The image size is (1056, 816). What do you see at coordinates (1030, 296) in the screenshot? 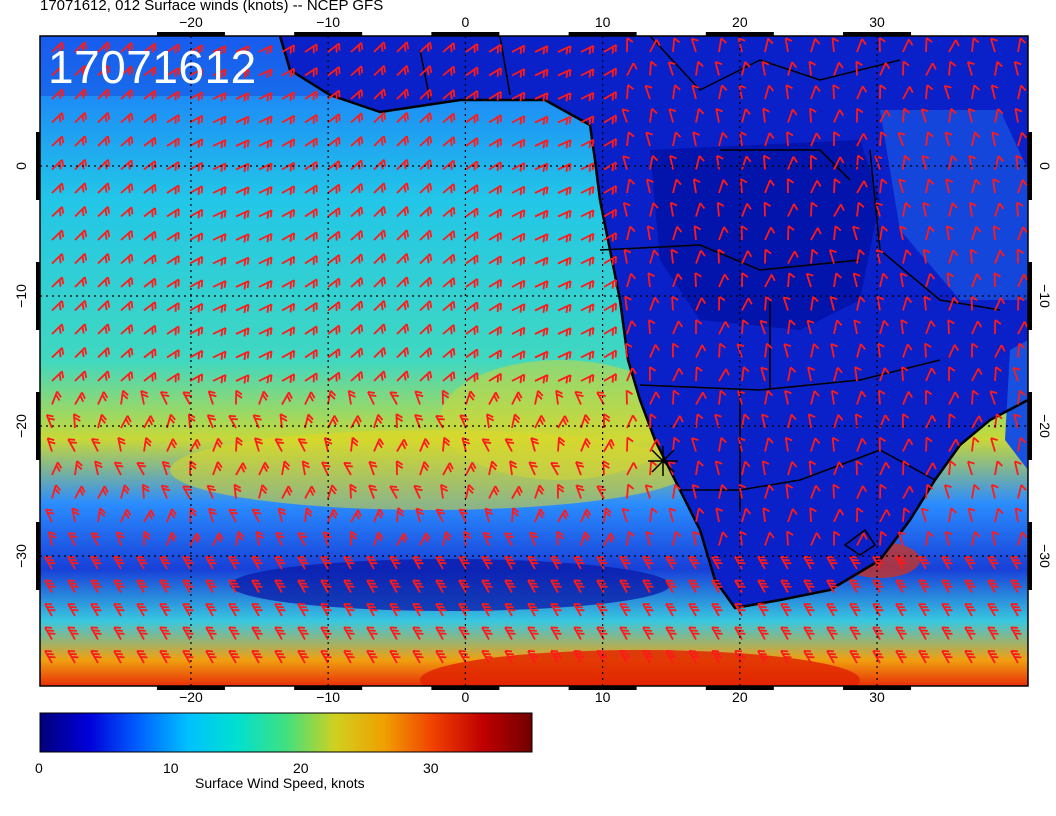
I see `lat-tick-bar` at bounding box center [1030, 296].